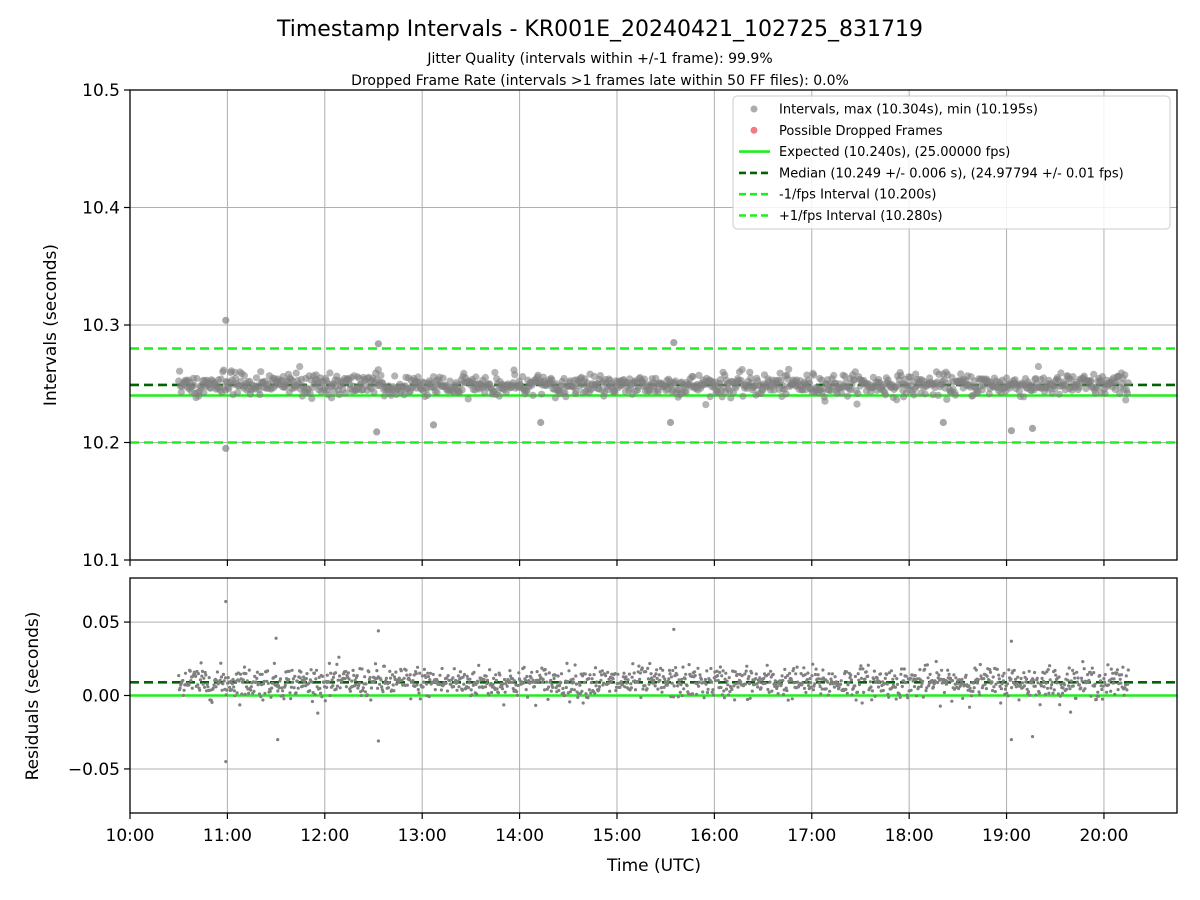  I want to click on residuals-x-tick-label: 10:00, so click(130, 836).